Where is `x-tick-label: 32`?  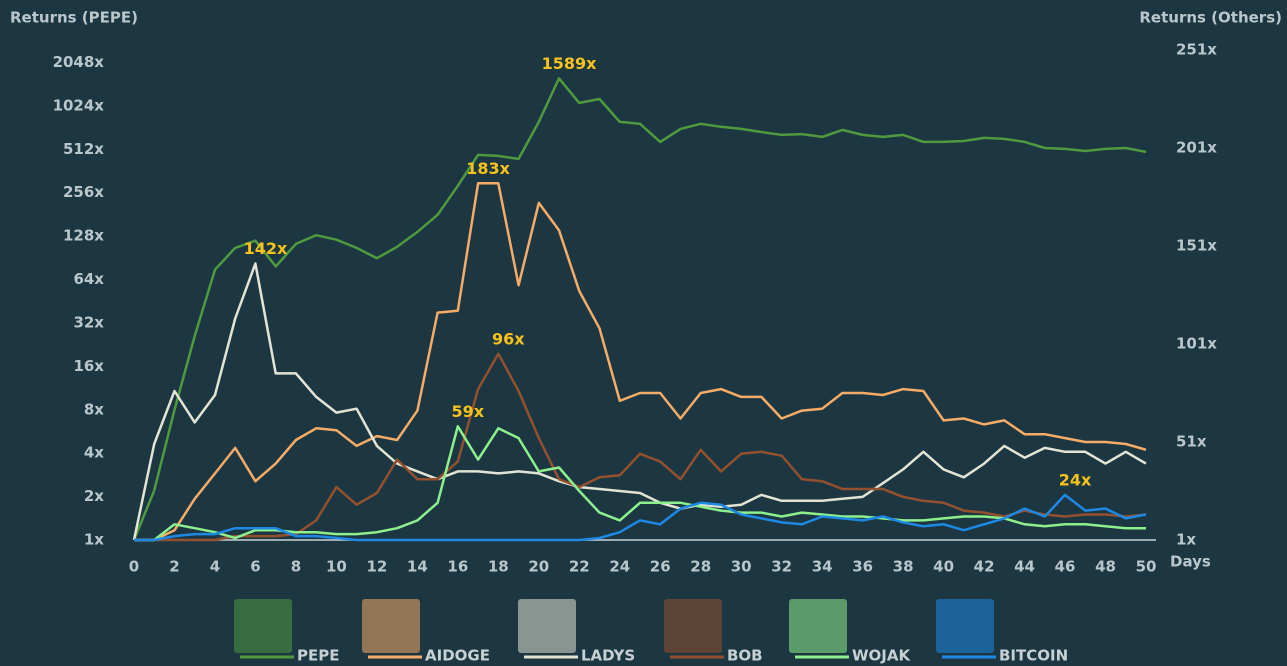
x-tick-label: 32 is located at coordinates (781, 567).